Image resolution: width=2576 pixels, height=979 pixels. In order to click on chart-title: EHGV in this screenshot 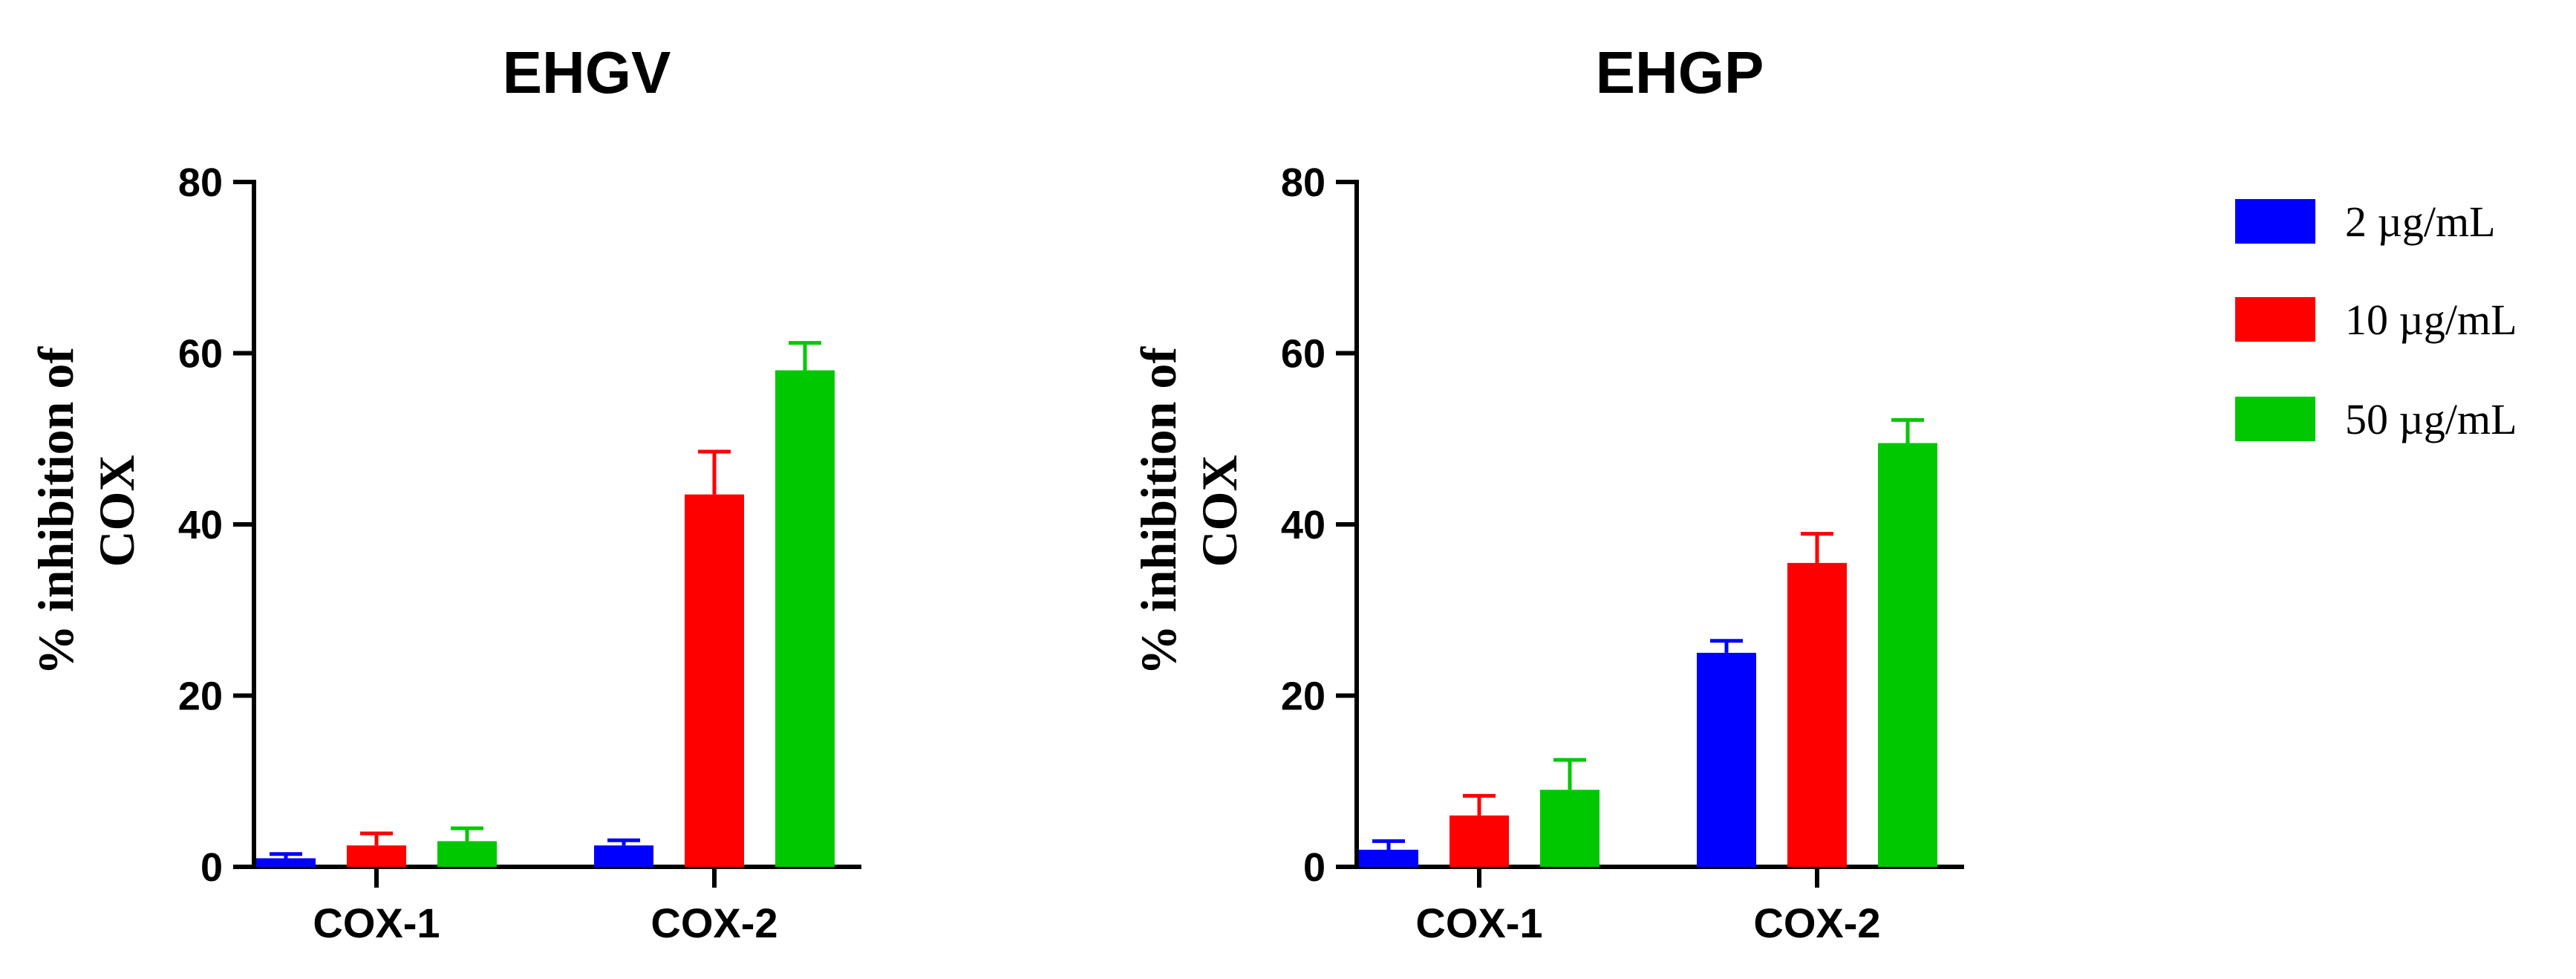, I will do `click(587, 72)`.